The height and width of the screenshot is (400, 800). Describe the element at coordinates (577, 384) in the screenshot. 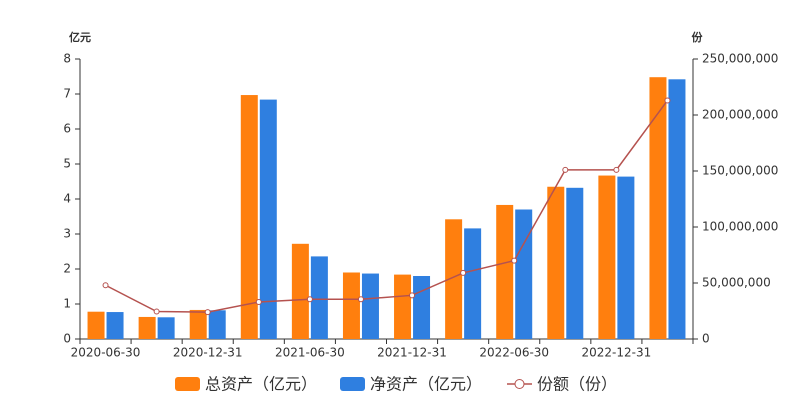

I see `legend-label: 份额（份）` at that location.